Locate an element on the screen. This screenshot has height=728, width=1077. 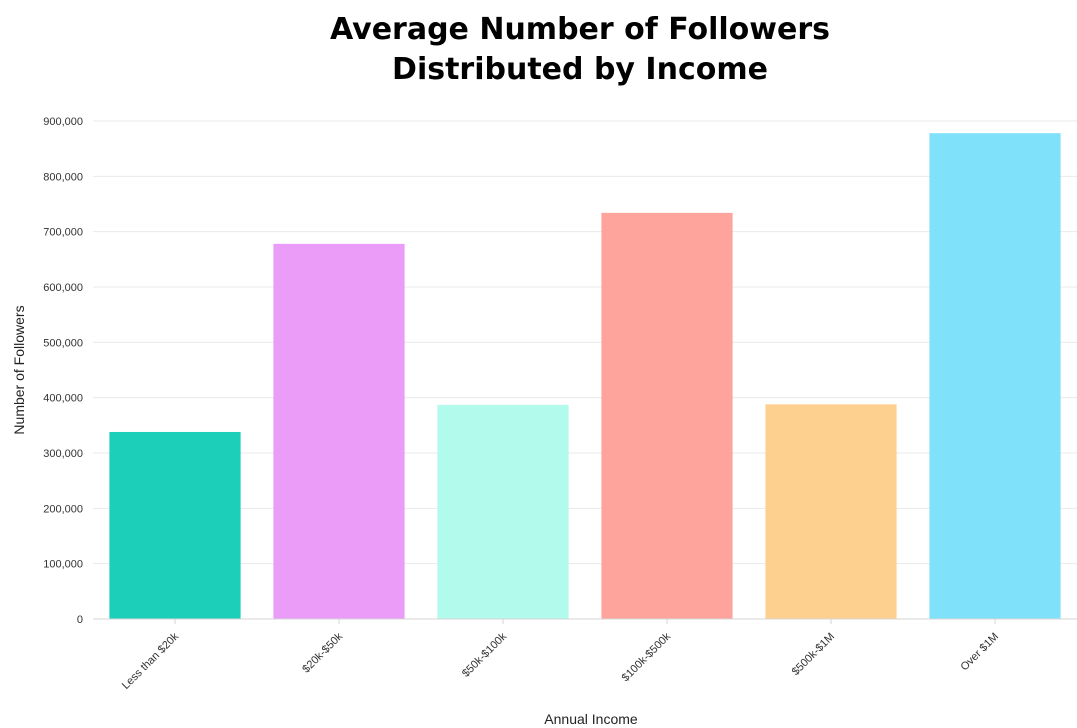
y-tick-label: 600,000 is located at coordinates (63, 288).